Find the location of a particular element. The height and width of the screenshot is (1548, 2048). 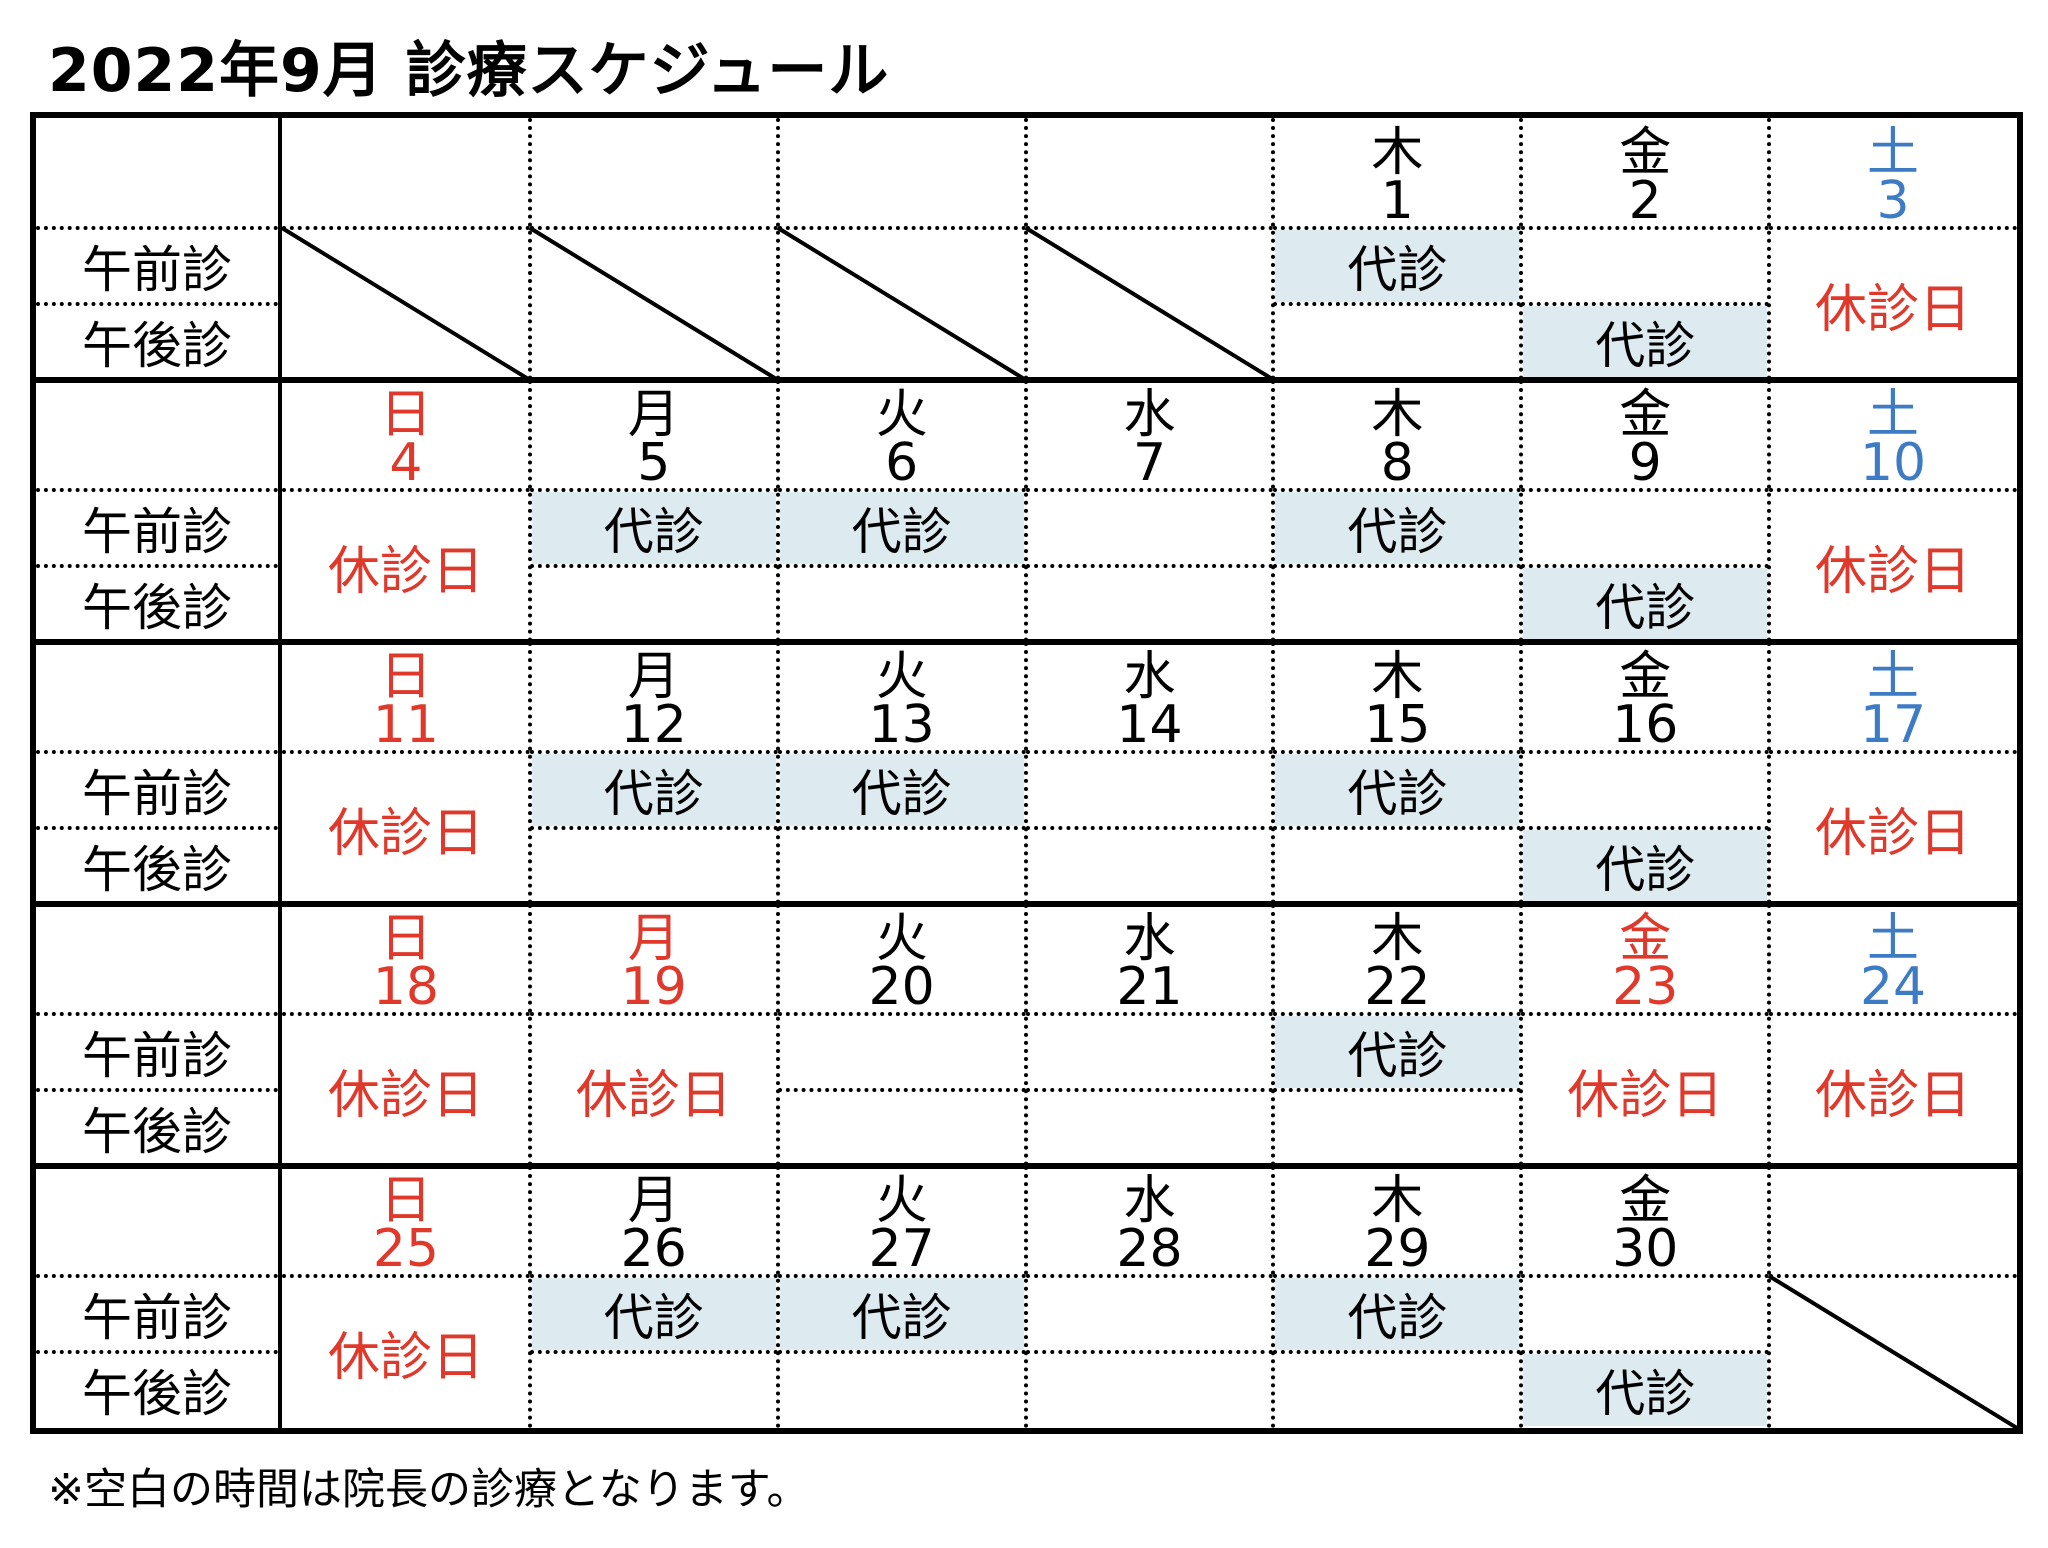

day-cell: 月 26 代診 is located at coordinates (653, 1297).